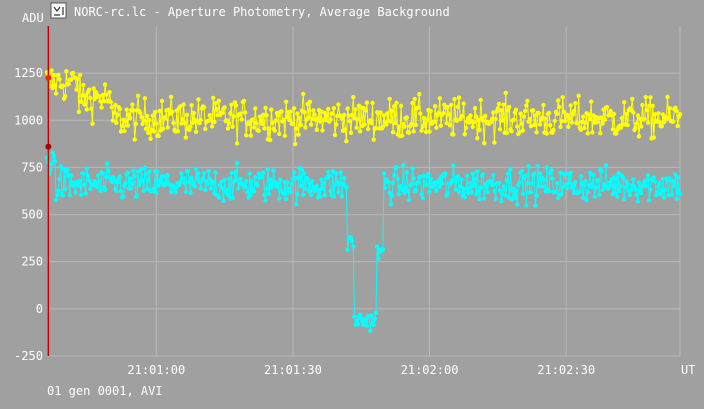 The height and width of the screenshot is (409, 704). What do you see at coordinates (28, 73) in the screenshot?
I see `y-tick-label: 1250` at bounding box center [28, 73].